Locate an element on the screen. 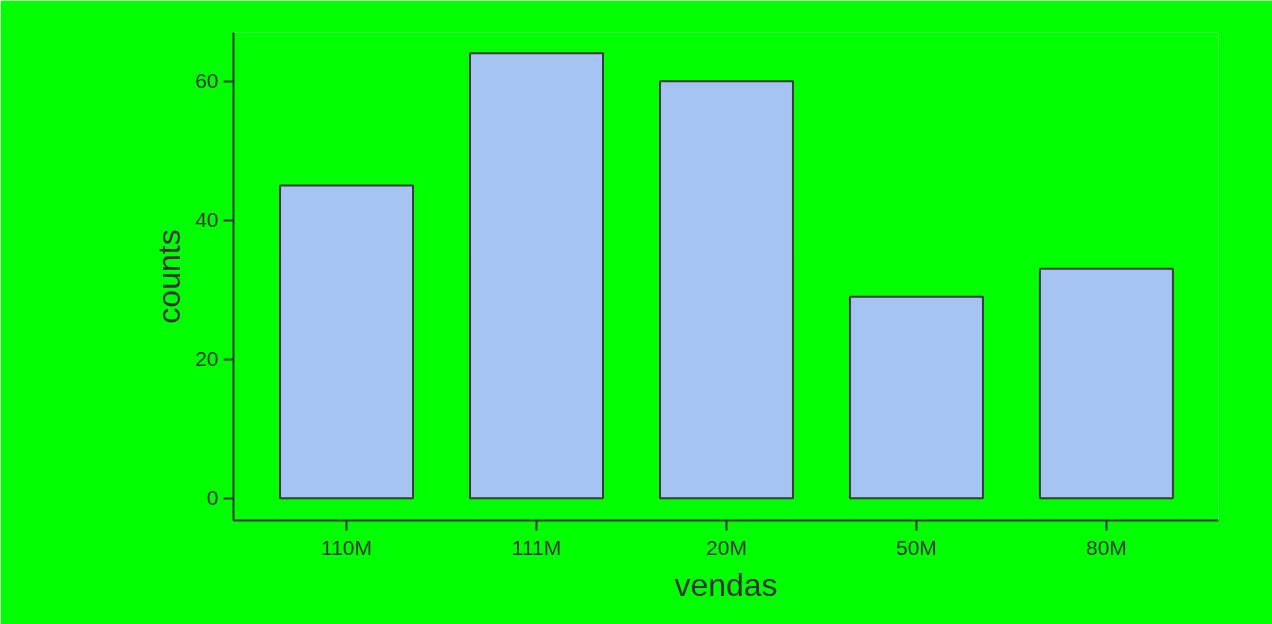  x-tick-label: 80M is located at coordinates (1106, 547).